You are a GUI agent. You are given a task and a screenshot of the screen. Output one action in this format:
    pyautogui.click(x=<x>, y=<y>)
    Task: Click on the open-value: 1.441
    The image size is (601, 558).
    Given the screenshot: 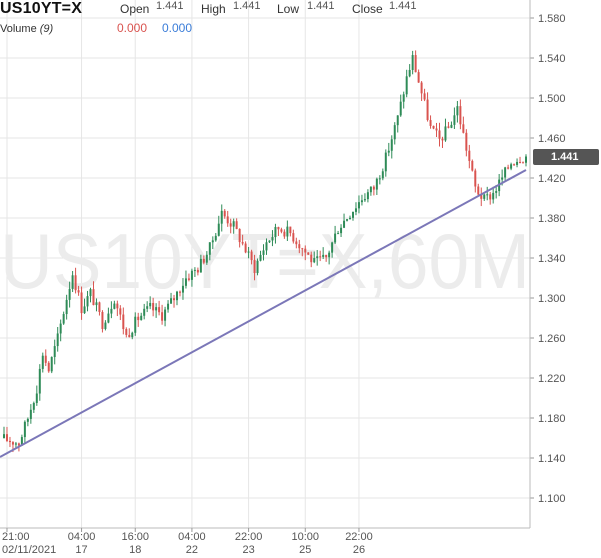 What is the action you would take?
    pyautogui.click(x=170, y=6)
    